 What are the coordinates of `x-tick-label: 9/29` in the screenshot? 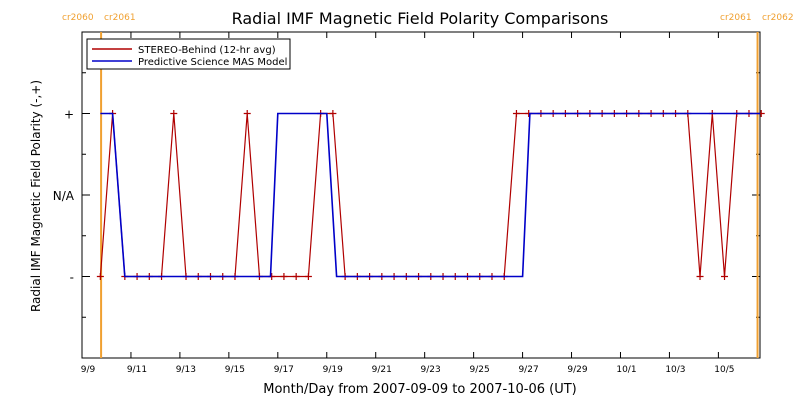 It's located at (577, 370).